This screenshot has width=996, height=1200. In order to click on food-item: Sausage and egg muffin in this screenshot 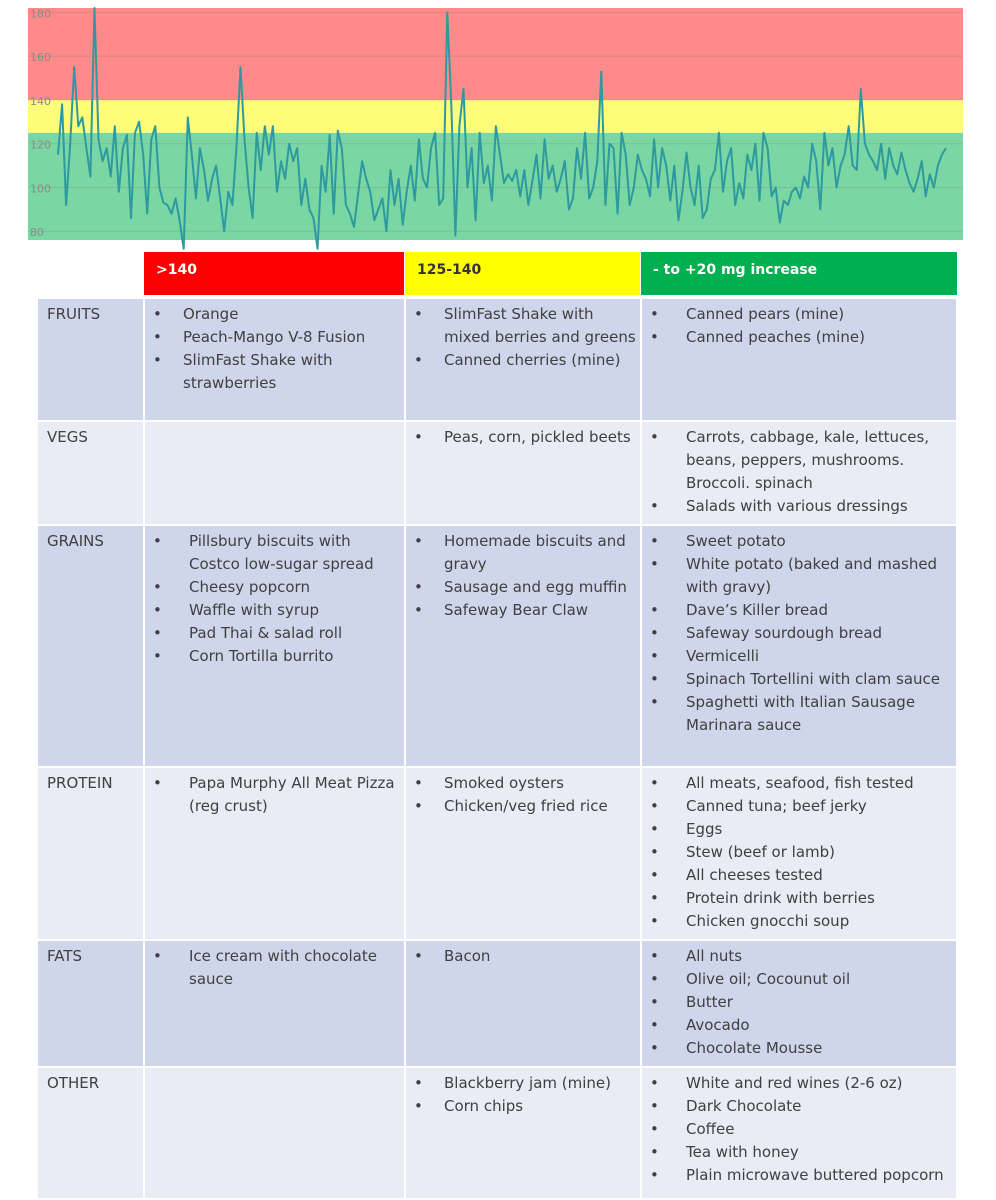, I will do `click(525, 587)`.